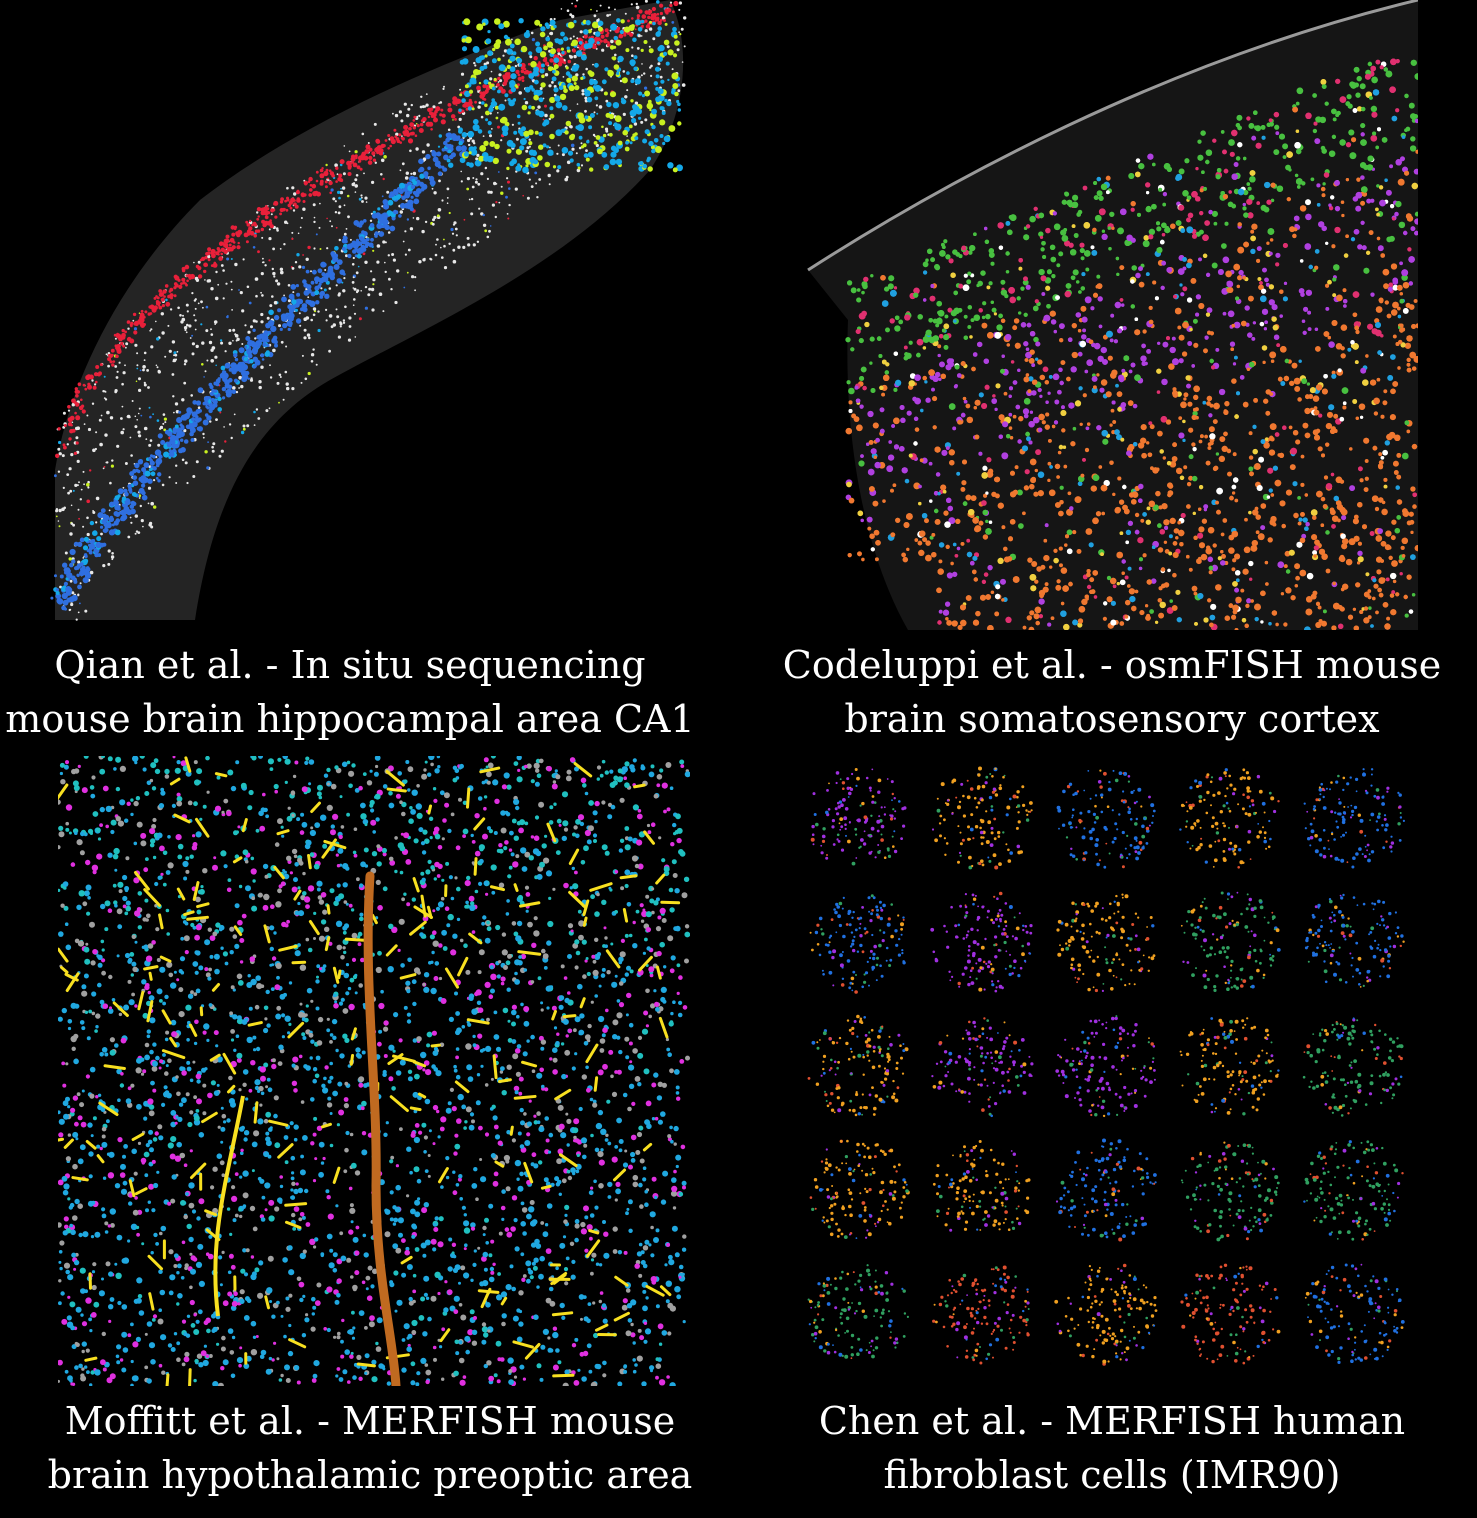 The width and height of the screenshot is (1477, 1518). I want to click on caption-qian-line2: mouse brain hippocampal area CA1, so click(350, 719).